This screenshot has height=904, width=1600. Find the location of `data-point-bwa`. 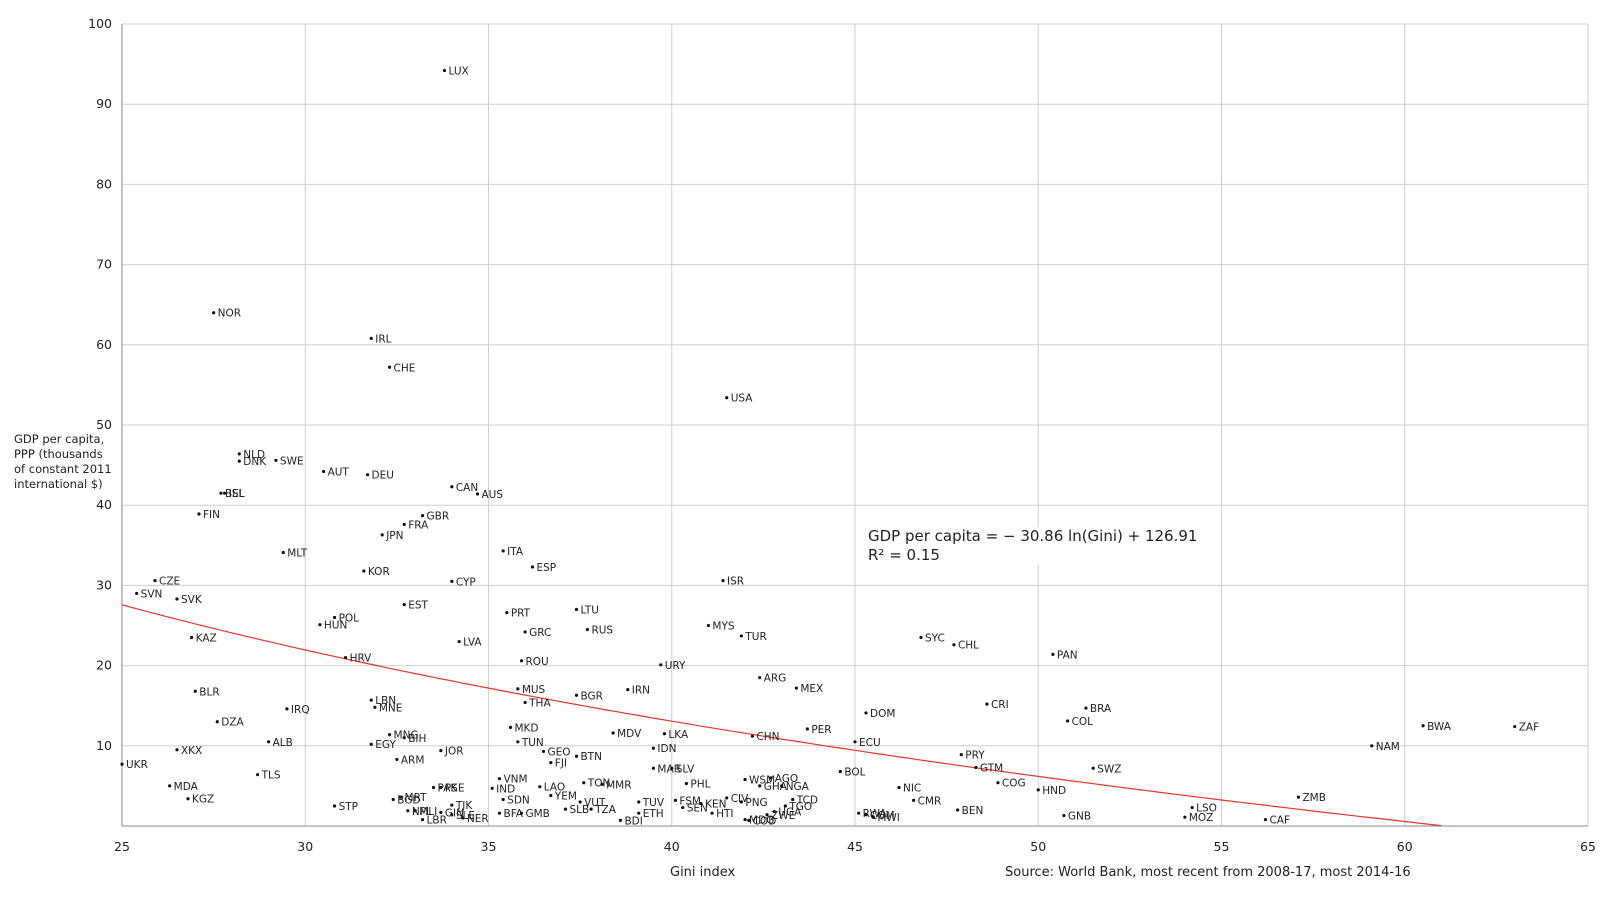

data-point-bwa is located at coordinates (1423, 726).